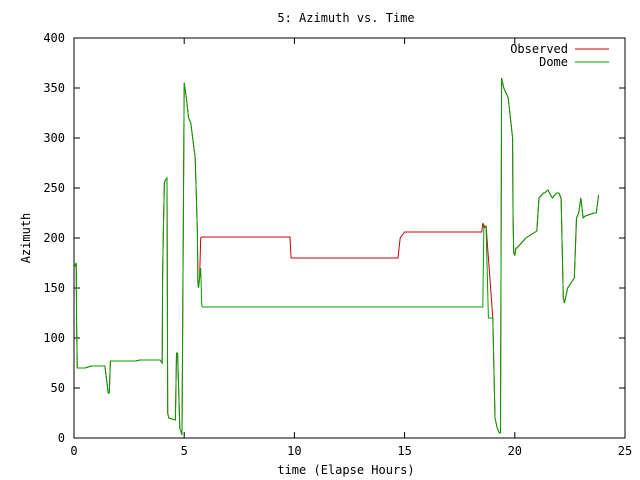 The image size is (640, 480). What do you see at coordinates (345, 18) in the screenshot?
I see `chart-title: 5: Azimuth vs. Time` at bounding box center [345, 18].